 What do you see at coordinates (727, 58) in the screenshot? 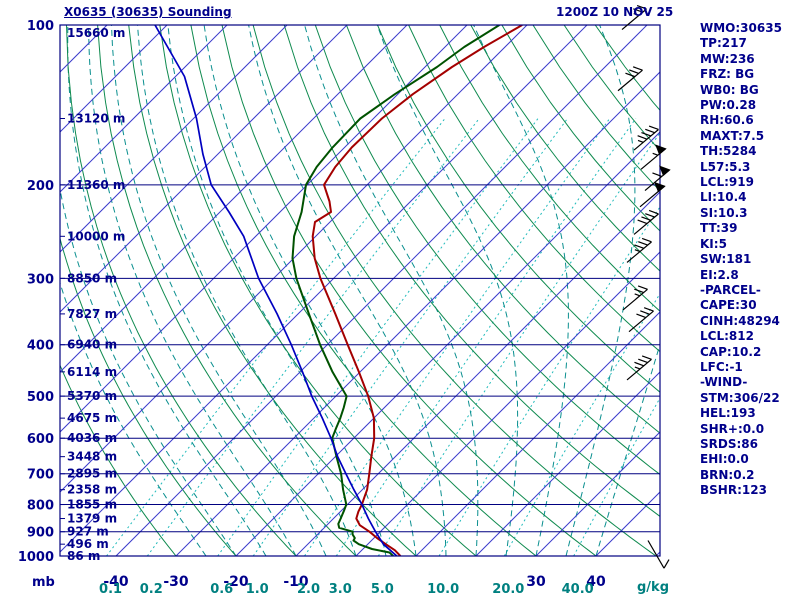
I see `stat-line: MW:236` at bounding box center [727, 58].